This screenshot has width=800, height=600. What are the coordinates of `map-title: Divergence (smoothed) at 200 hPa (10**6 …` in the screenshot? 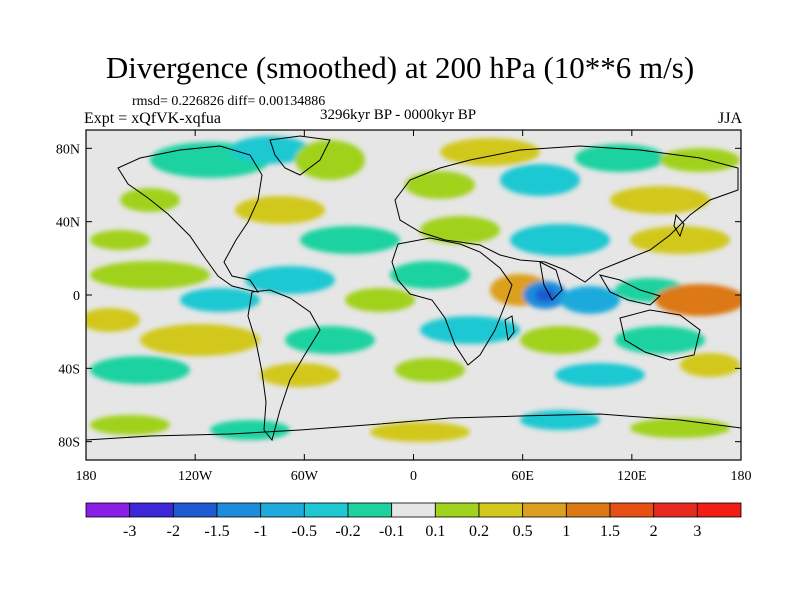 It's located at (400, 67).